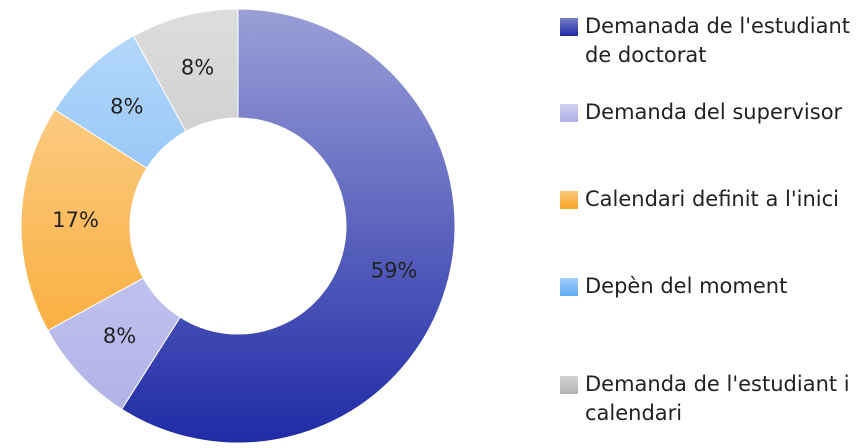 The height and width of the screenshot is (448, 867). I want to click on legend-item: Demanada de l'estudiant de doctorat, so click(710, 41).